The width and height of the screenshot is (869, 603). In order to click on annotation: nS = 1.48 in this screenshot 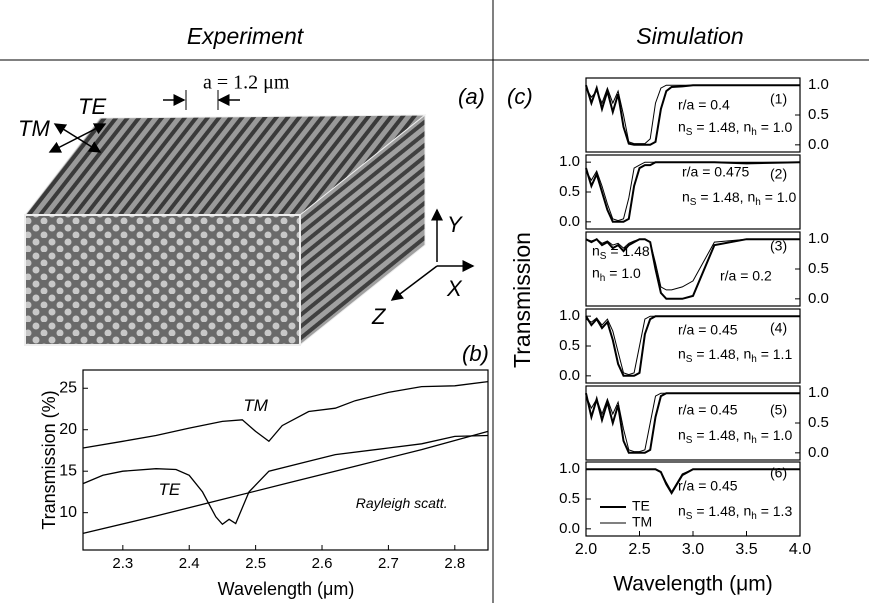, I will do `click(621, 252)`.